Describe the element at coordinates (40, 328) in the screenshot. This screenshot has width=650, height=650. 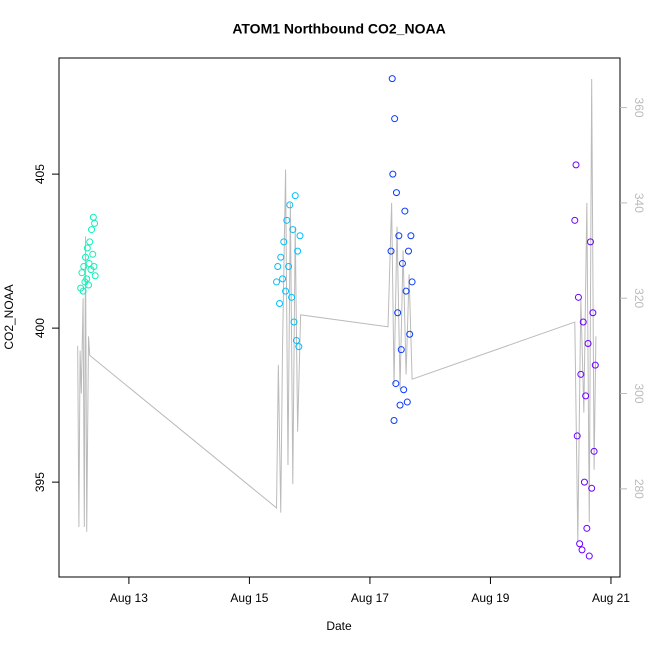
I see `y-tick-label: 400` at that location.